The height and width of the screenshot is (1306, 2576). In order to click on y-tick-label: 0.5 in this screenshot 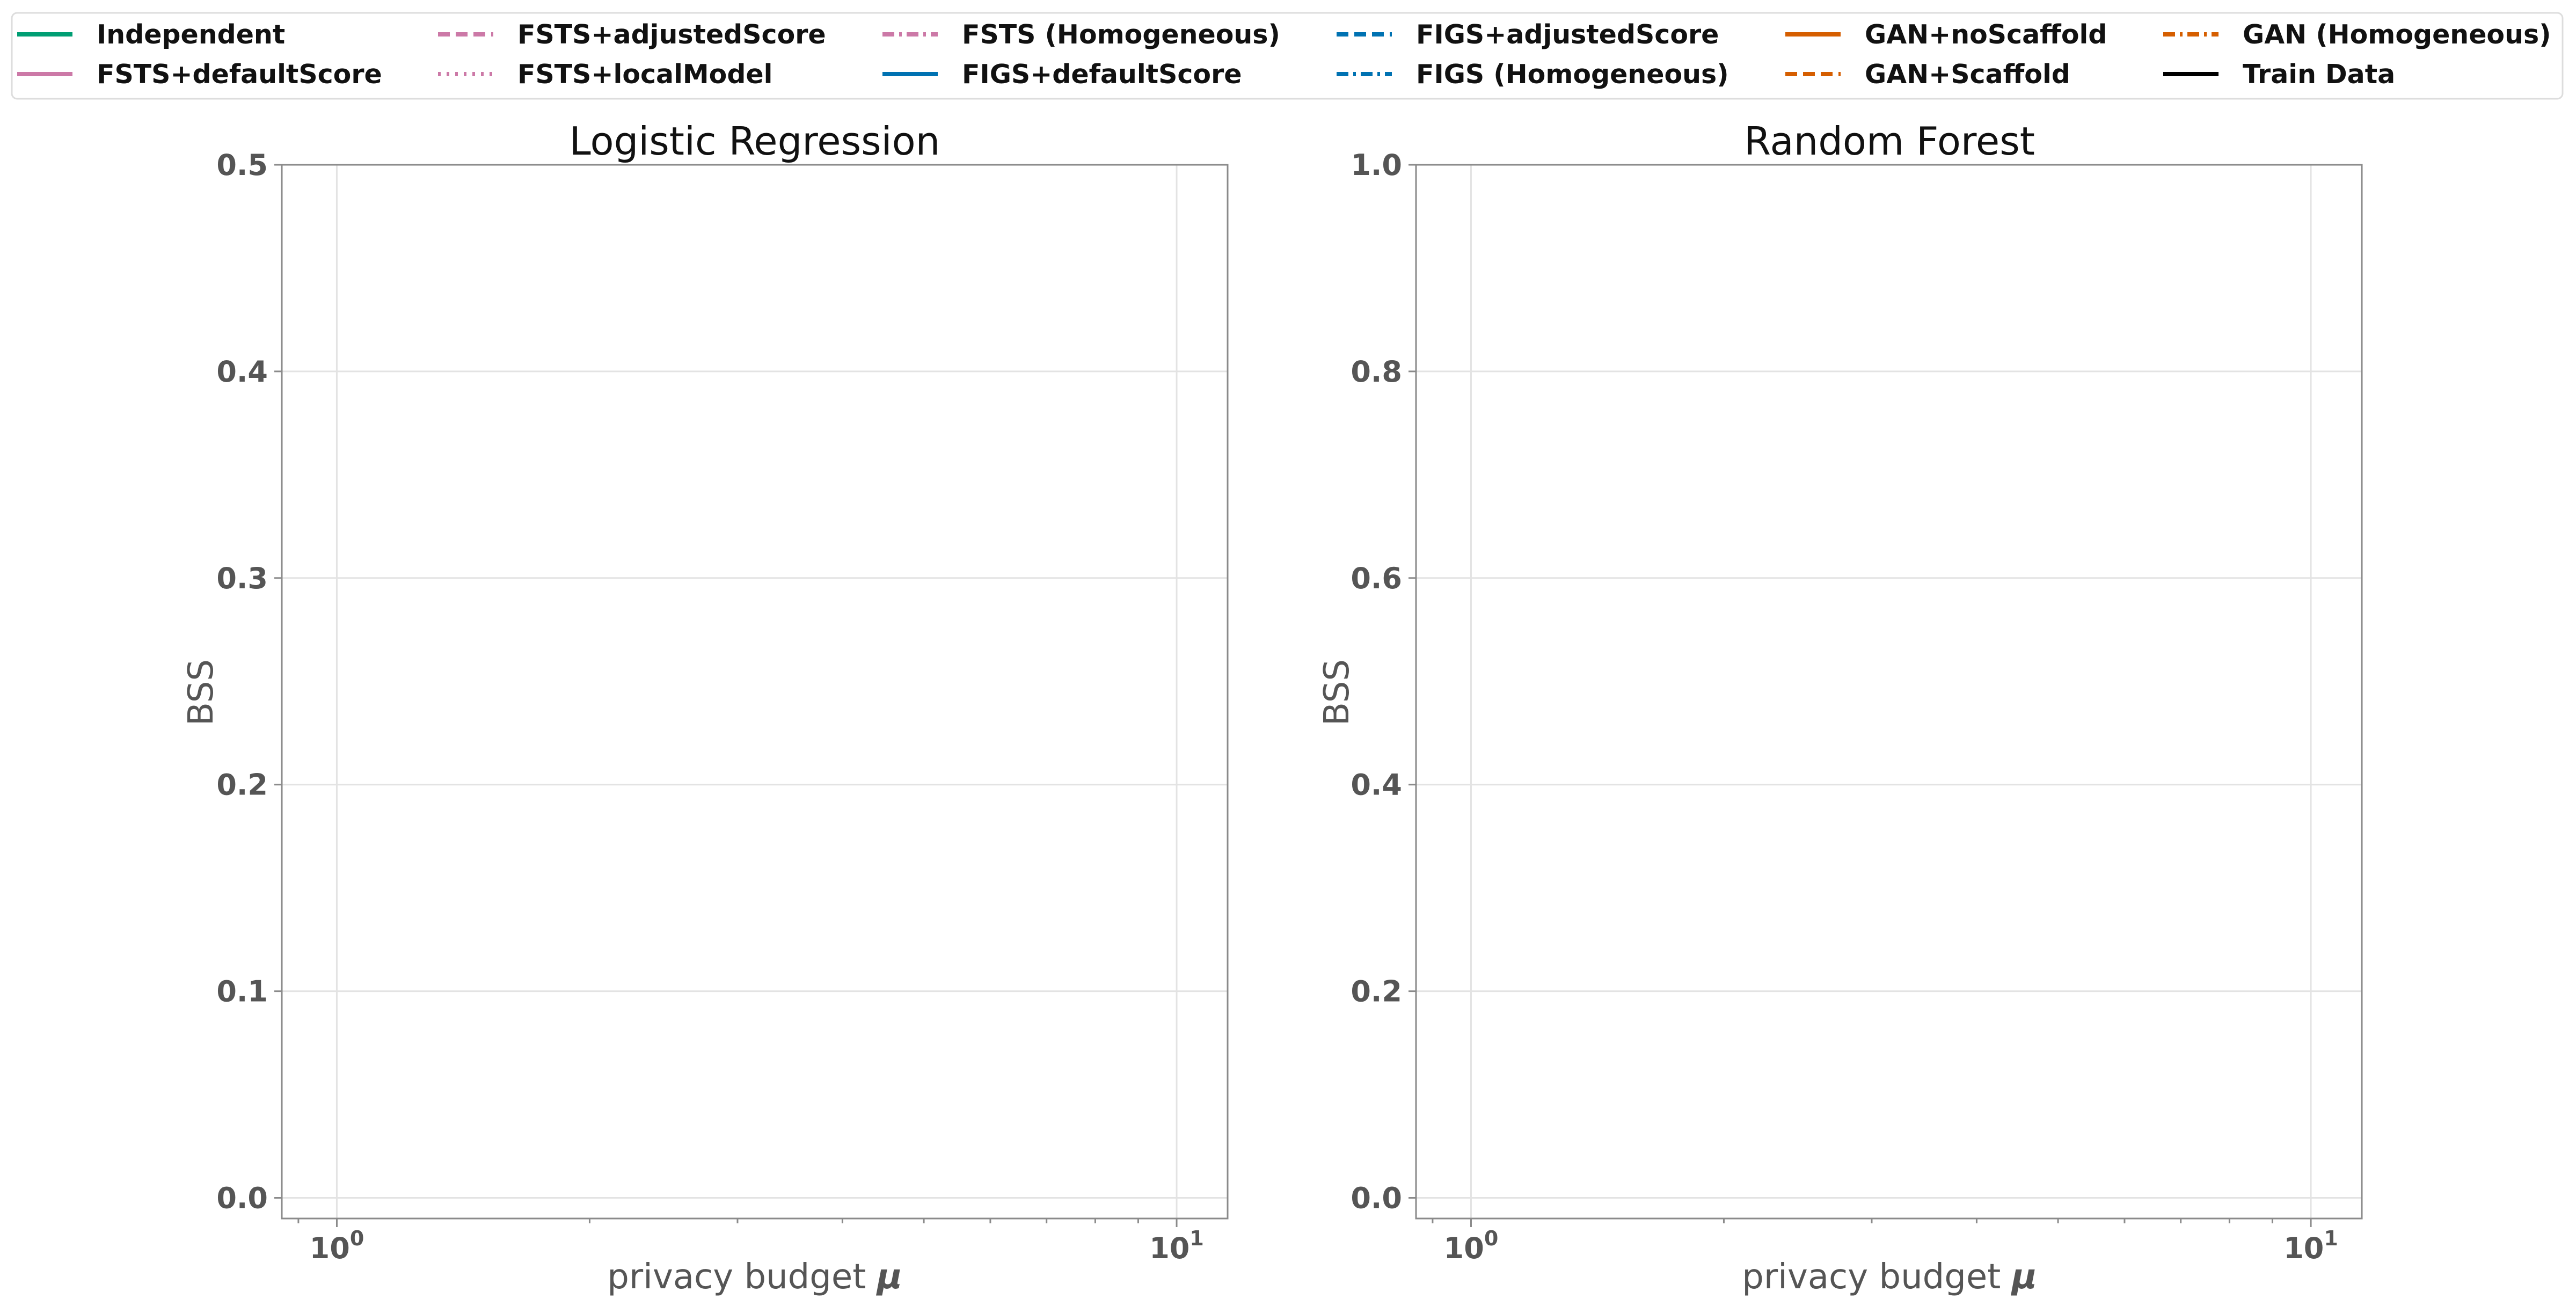, I will do `click(242, 165)`.